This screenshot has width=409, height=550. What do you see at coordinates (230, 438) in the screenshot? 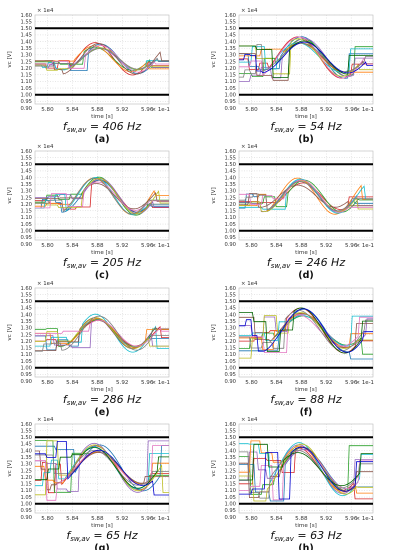
I see `y-tick-label: 1.50` at bounding box center [230, 438].